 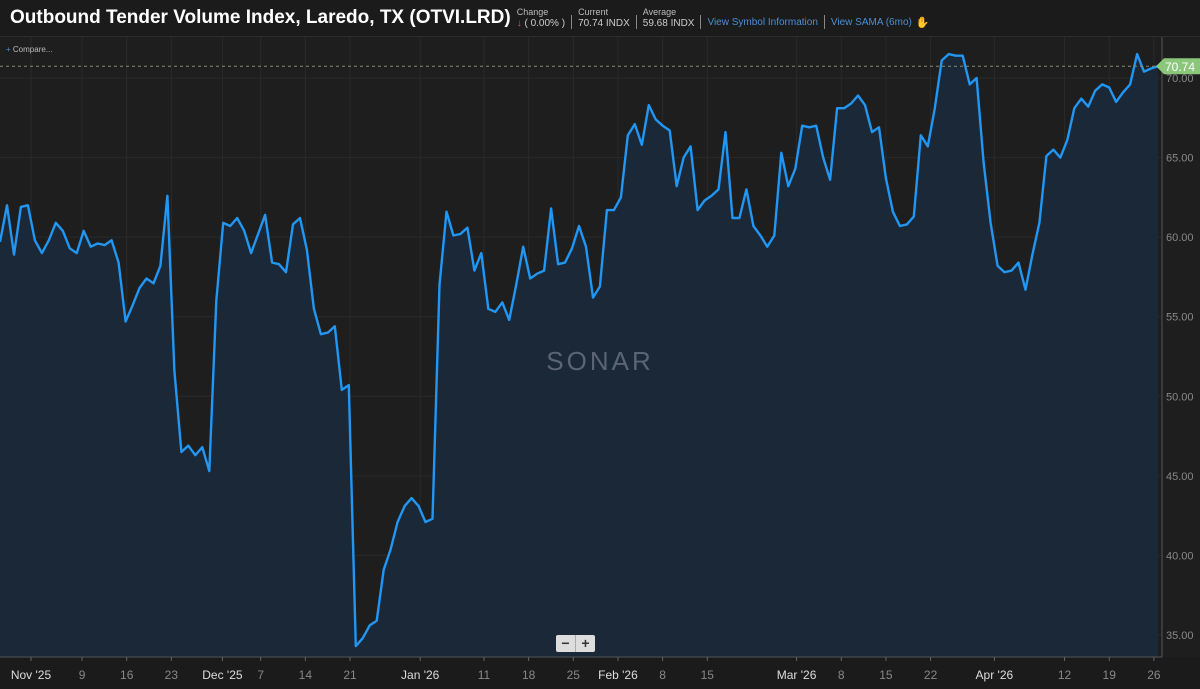 I want to click on y-tick-label: 60.00, so click(x=1180, y=238).